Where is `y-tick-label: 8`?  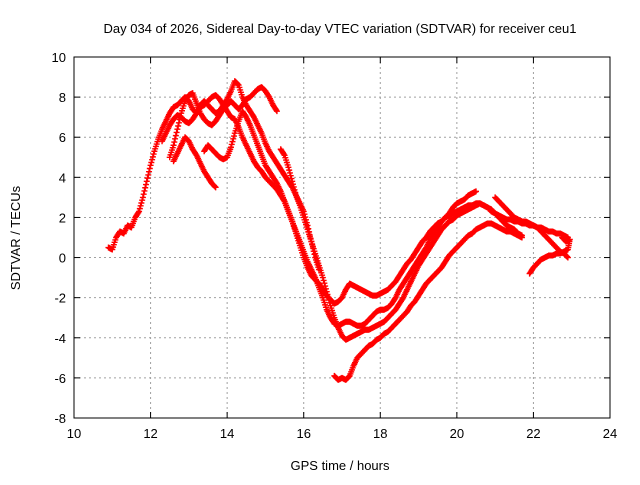 y-tick-label: 8 is located at coordinates (62, 97).